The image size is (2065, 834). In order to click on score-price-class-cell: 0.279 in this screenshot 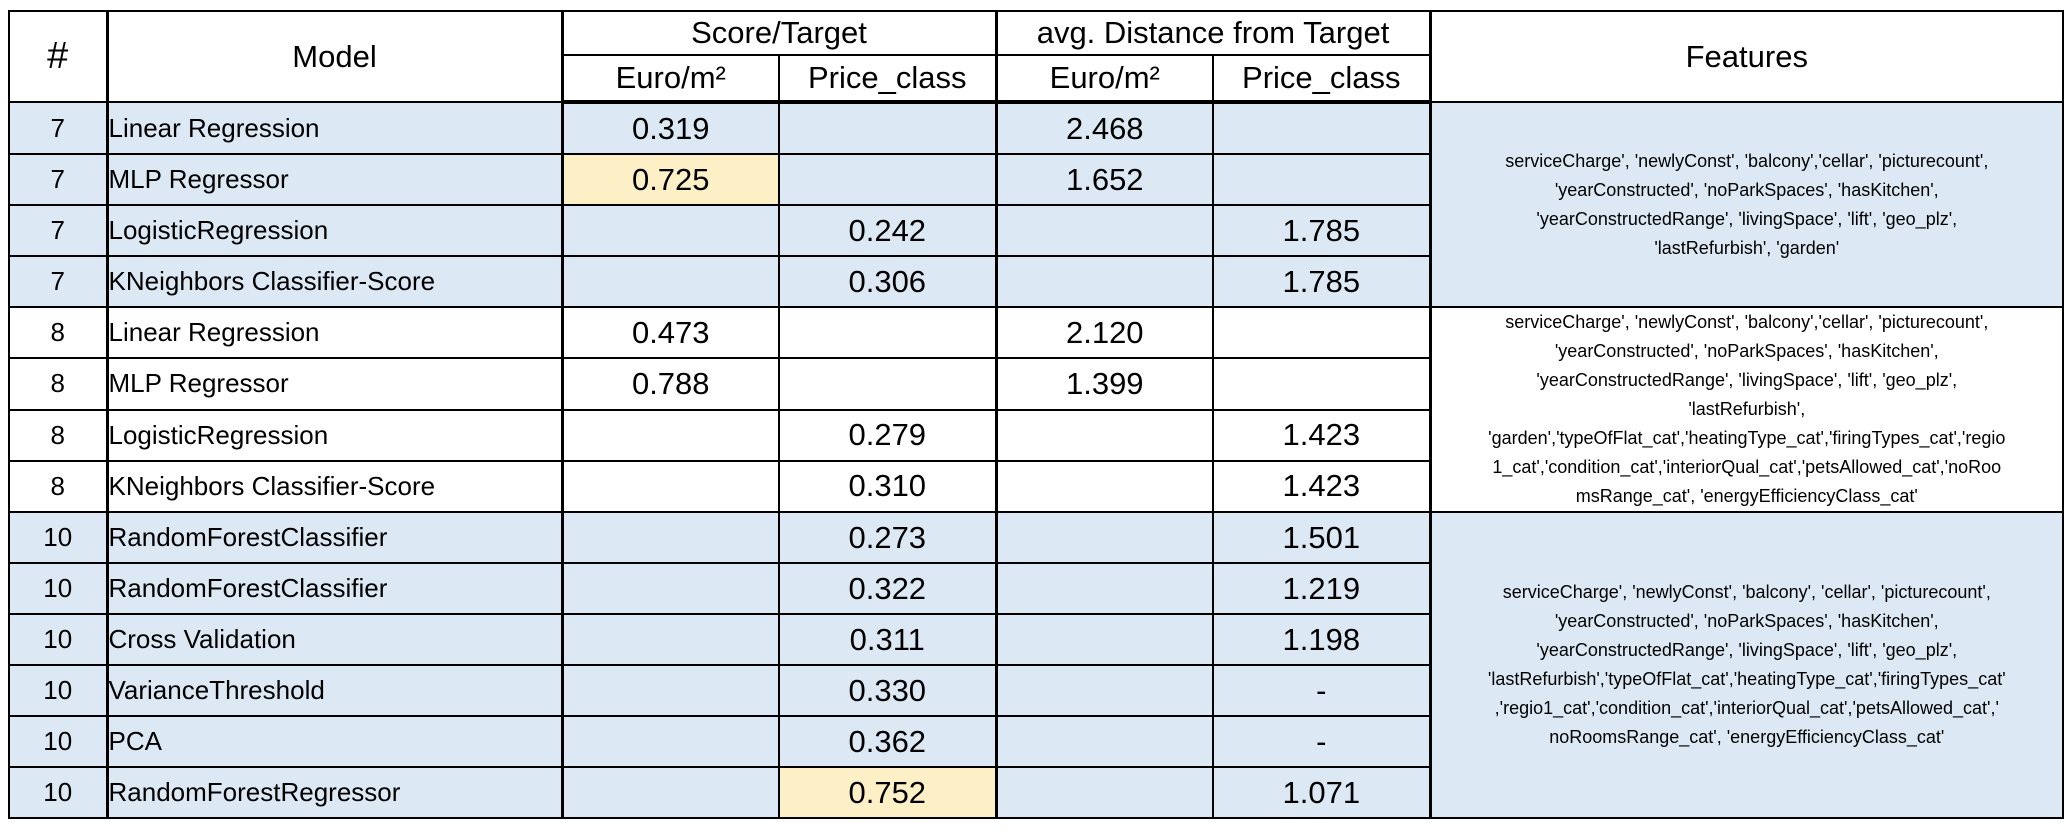, I will do `click(887, 435)`.